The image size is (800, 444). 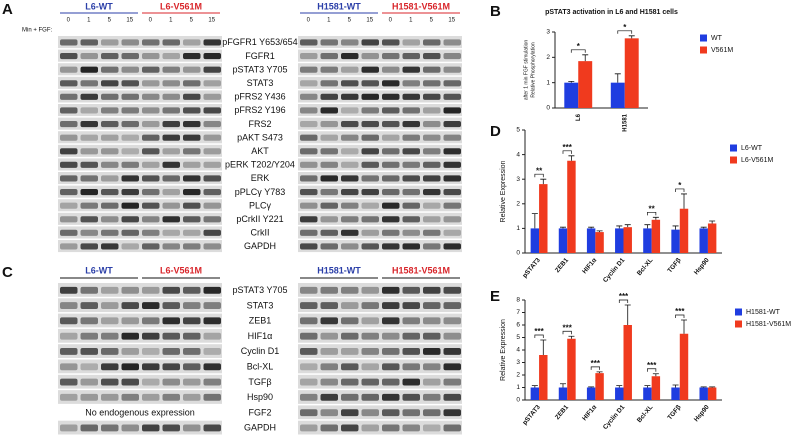 What do you see at coordinates (539, 331) in the screenshot?
I see `significance: ***` at bounding box center [539, 331].